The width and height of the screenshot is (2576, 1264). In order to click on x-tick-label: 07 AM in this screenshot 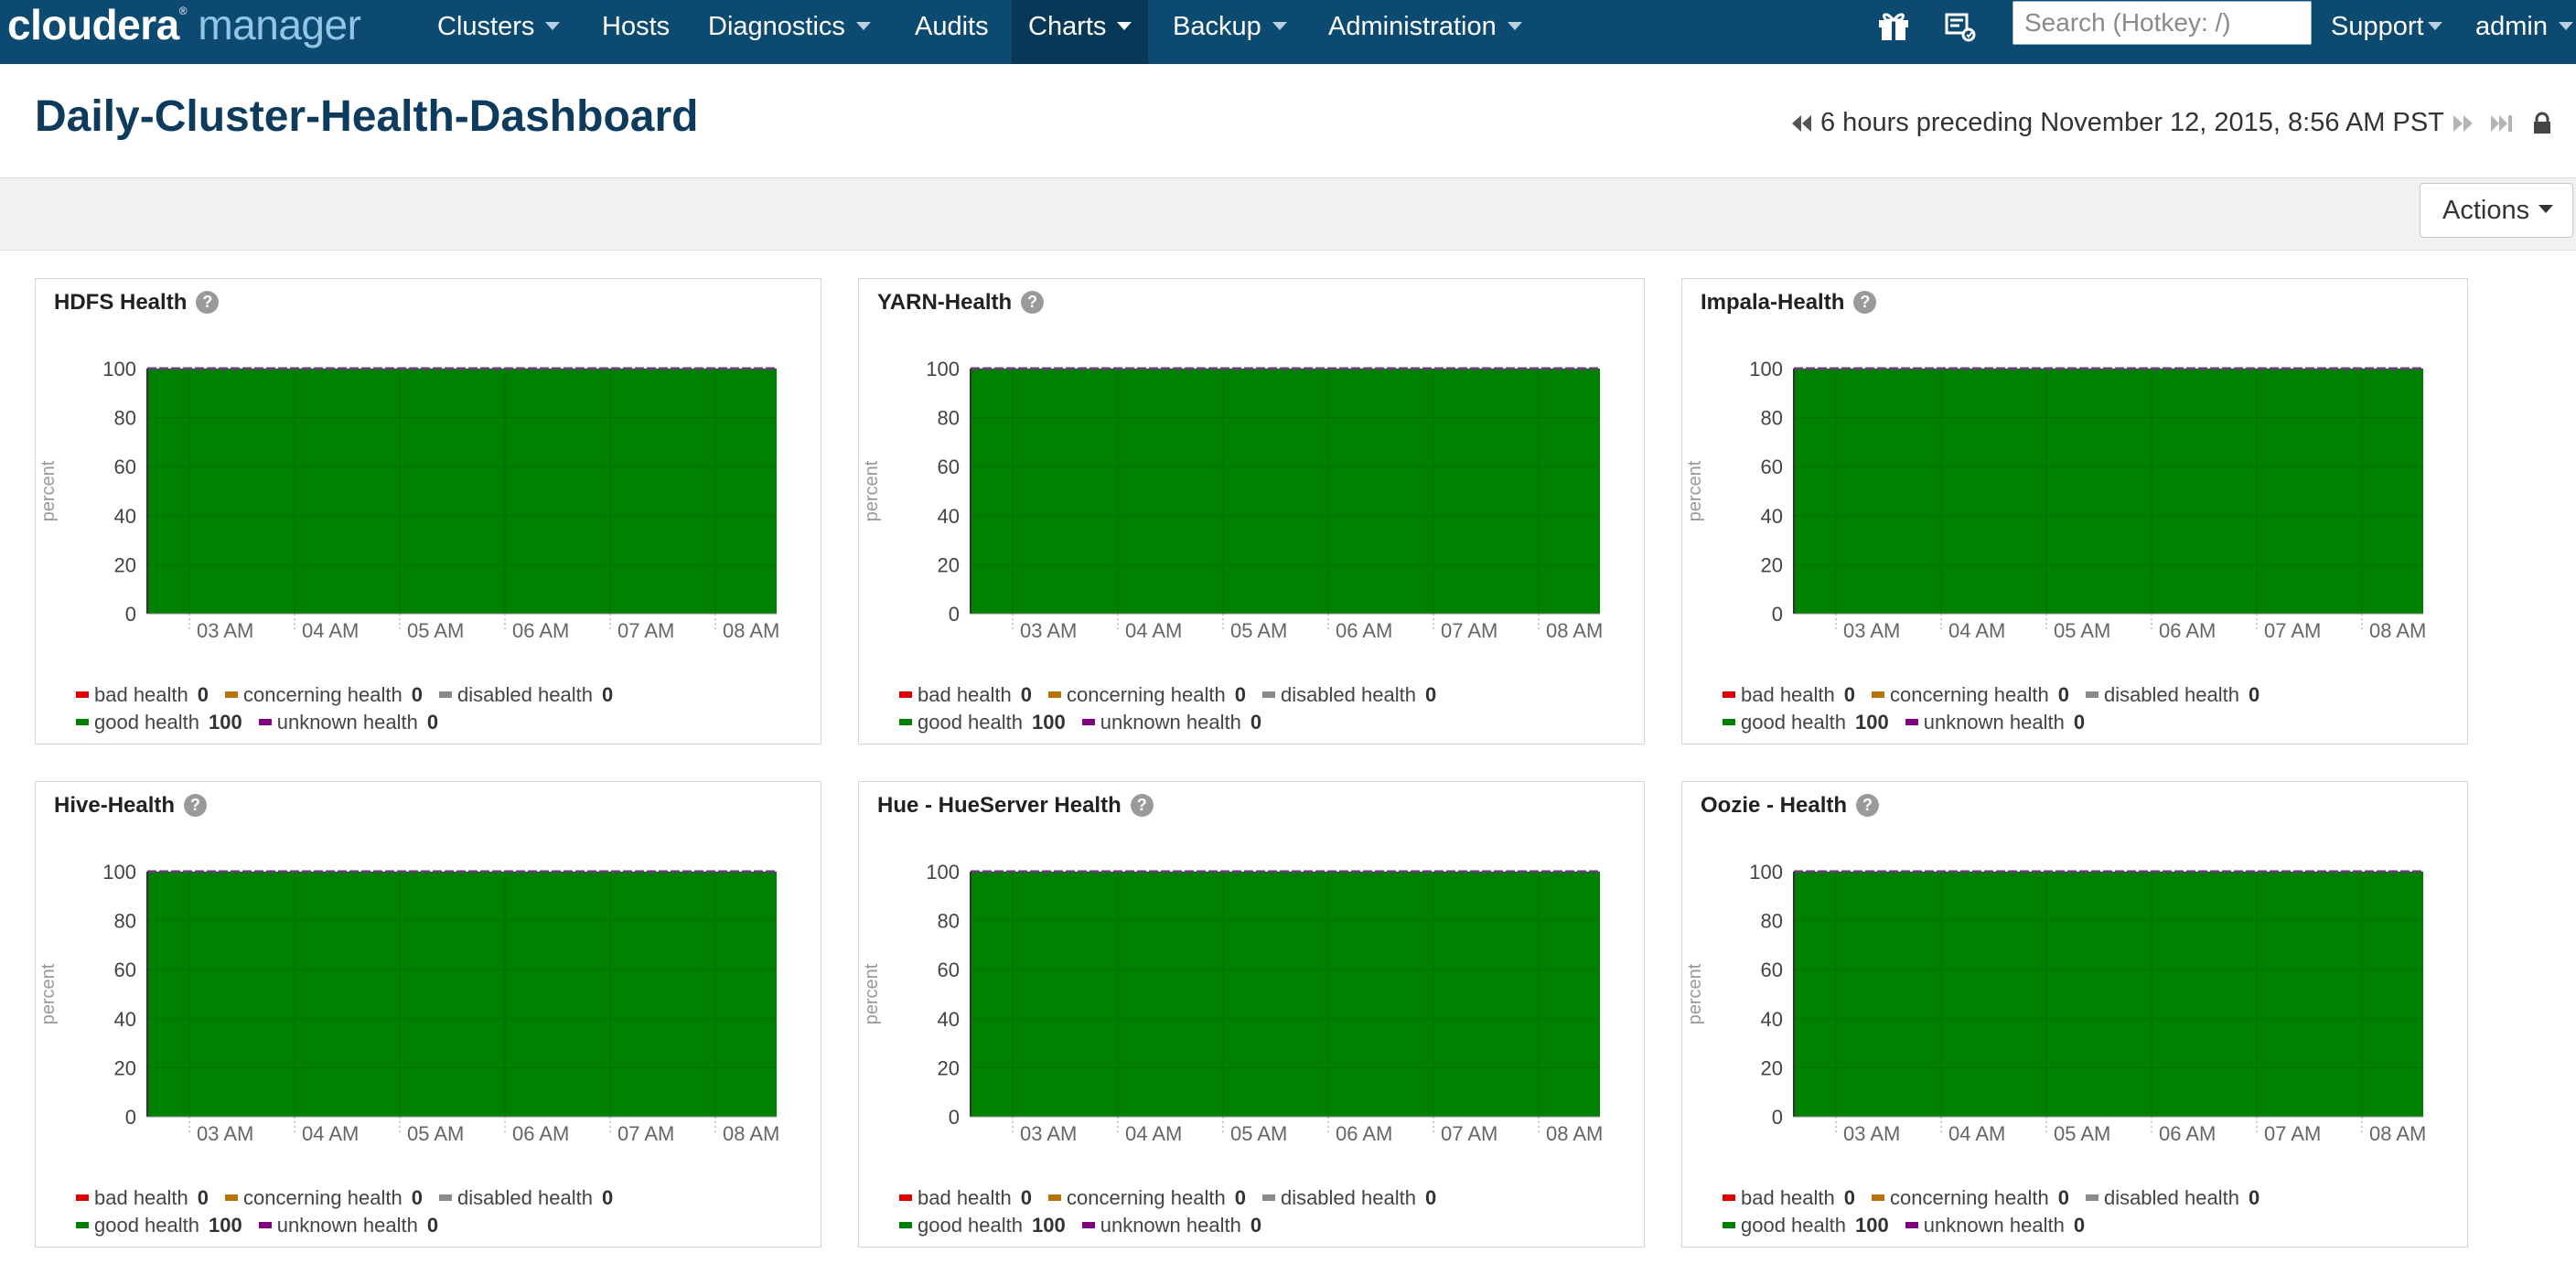, I will do `click(2293, 1133)`.